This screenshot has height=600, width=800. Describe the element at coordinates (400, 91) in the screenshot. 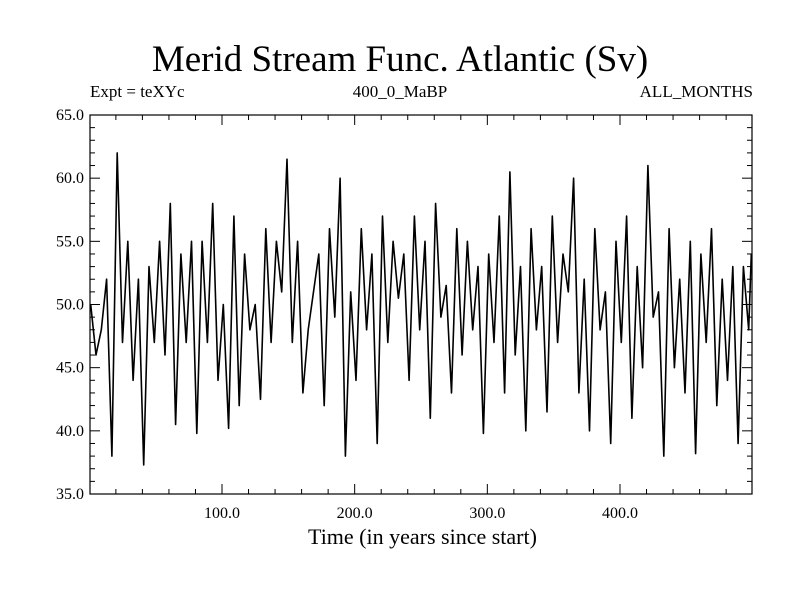

I see `period-label: 400_0_MaBP` at that location.